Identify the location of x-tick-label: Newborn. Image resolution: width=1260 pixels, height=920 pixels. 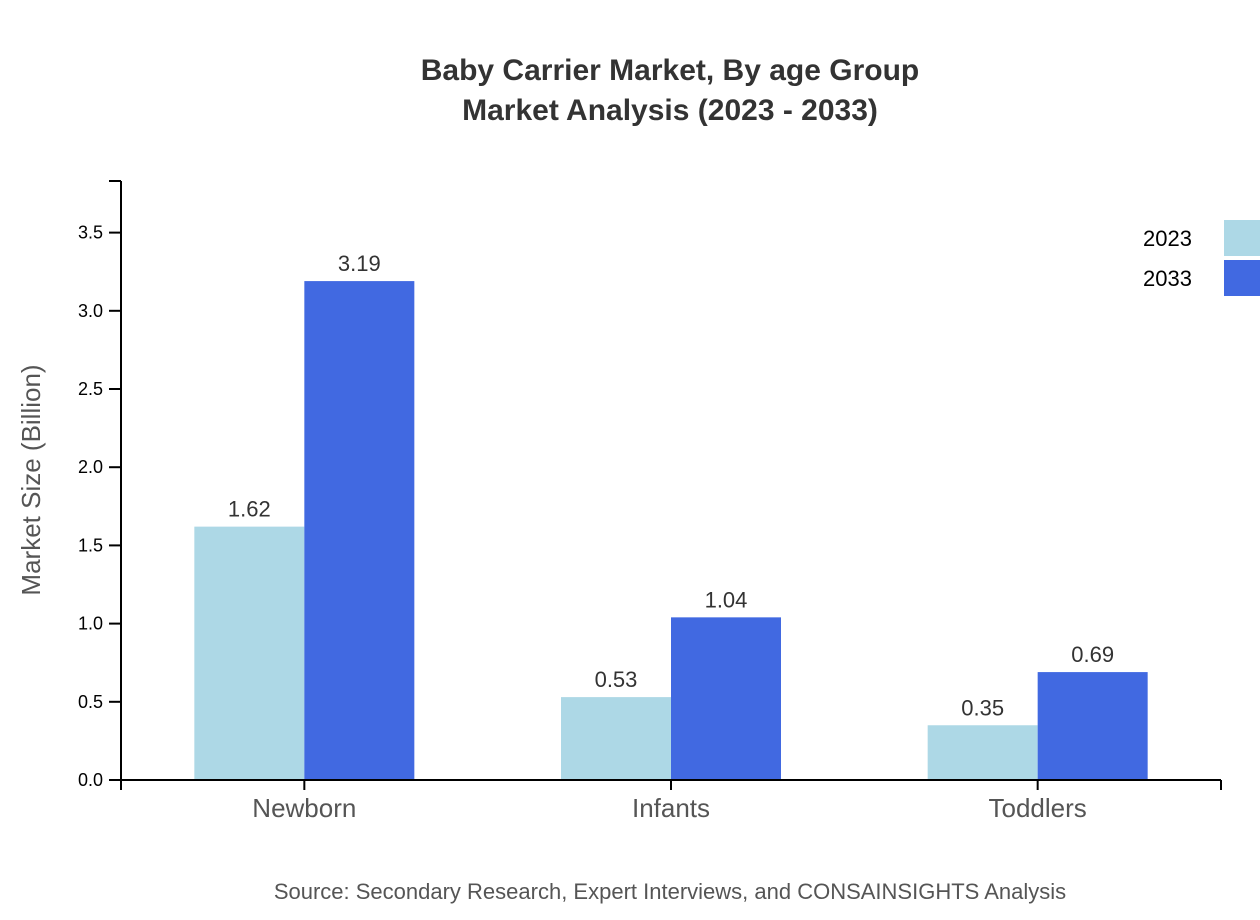
(304, 808).